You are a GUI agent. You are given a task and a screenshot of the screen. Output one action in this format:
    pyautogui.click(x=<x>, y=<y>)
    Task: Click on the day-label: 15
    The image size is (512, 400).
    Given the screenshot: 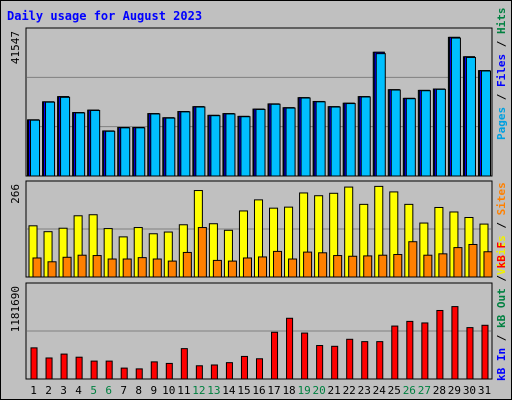 What is the action you would take?
    pyautogui.click(x=243, y=390)
    